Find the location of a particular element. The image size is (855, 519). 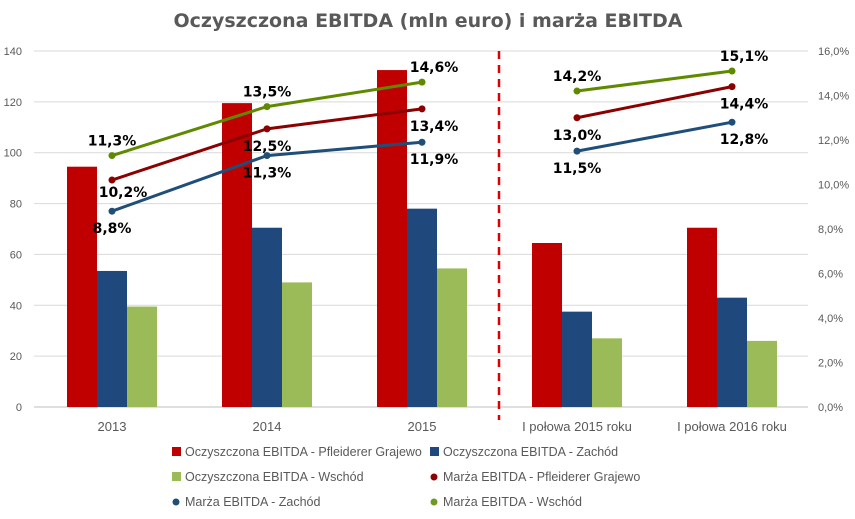

legend-label: Oczyszczona EBITDA - Pfleiderer Grajewo is located at coordinates (303, 452).